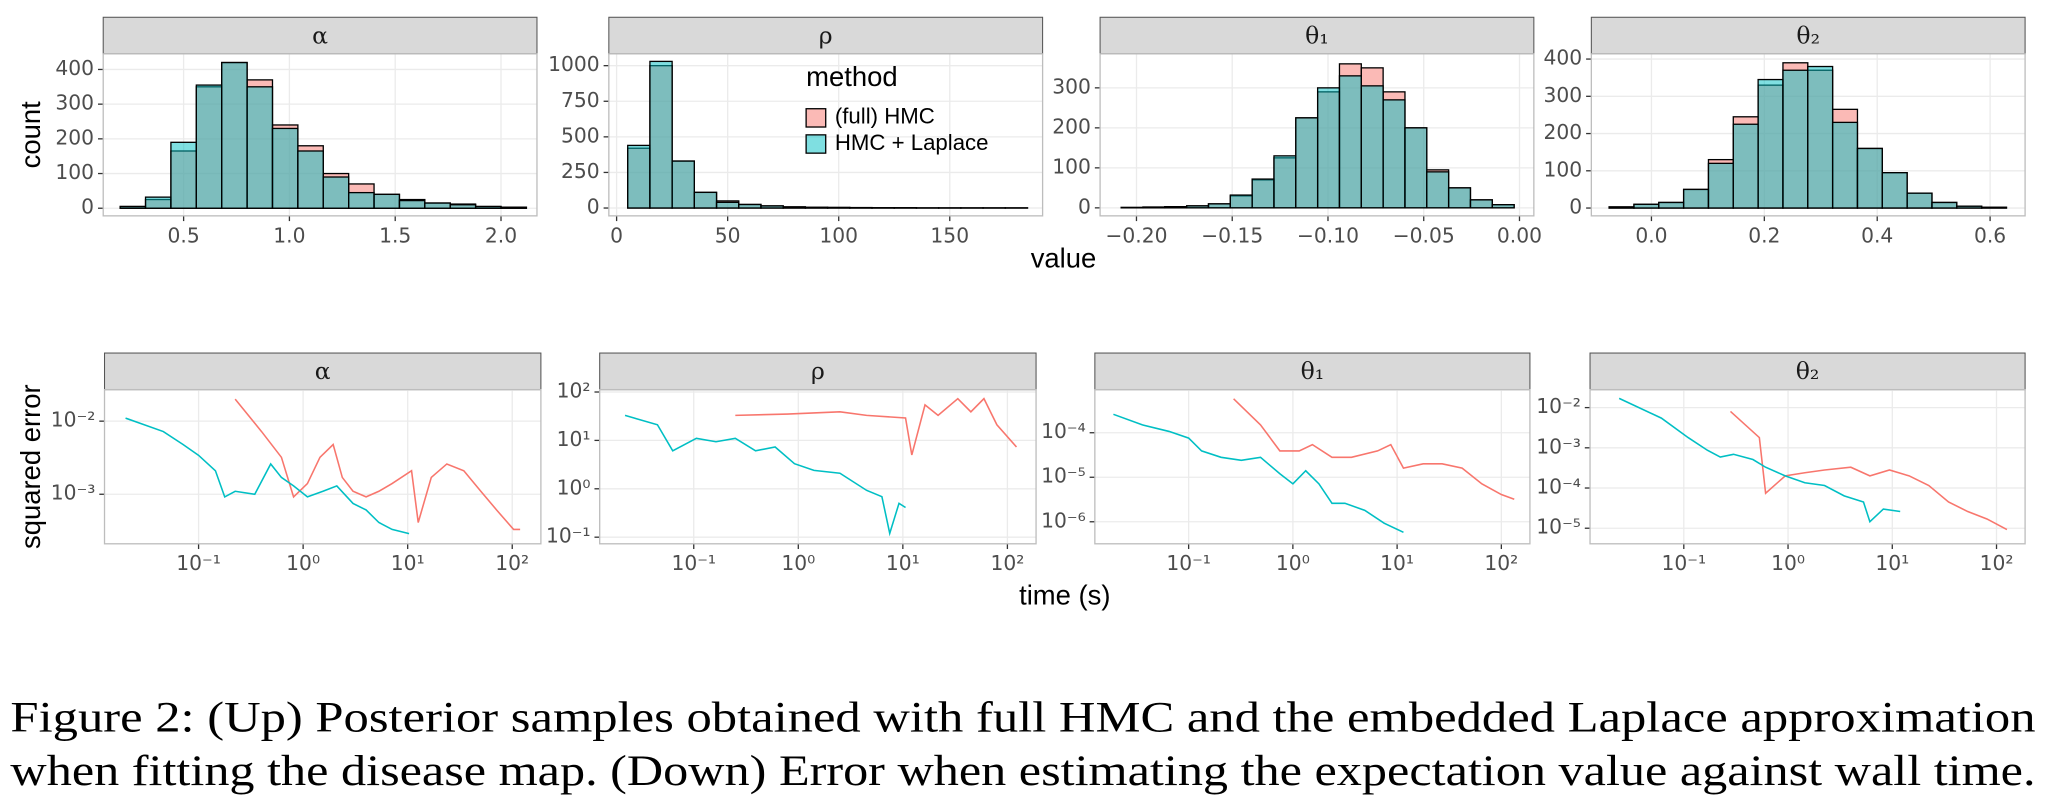 The image size is (2046, 808). Describe the element at coordinates (395, 235) in the screenshot. I see `x-tick-label: 1.5` at that location.